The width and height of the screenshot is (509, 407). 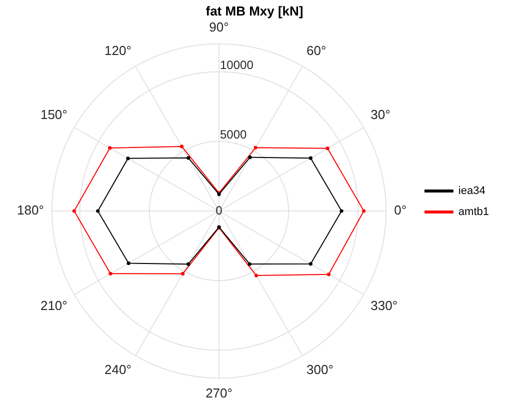 What do you see at coordinates (400, 210) in the screenshot?
I see `spoke-label: 0°` at bounding box center [400, 210].